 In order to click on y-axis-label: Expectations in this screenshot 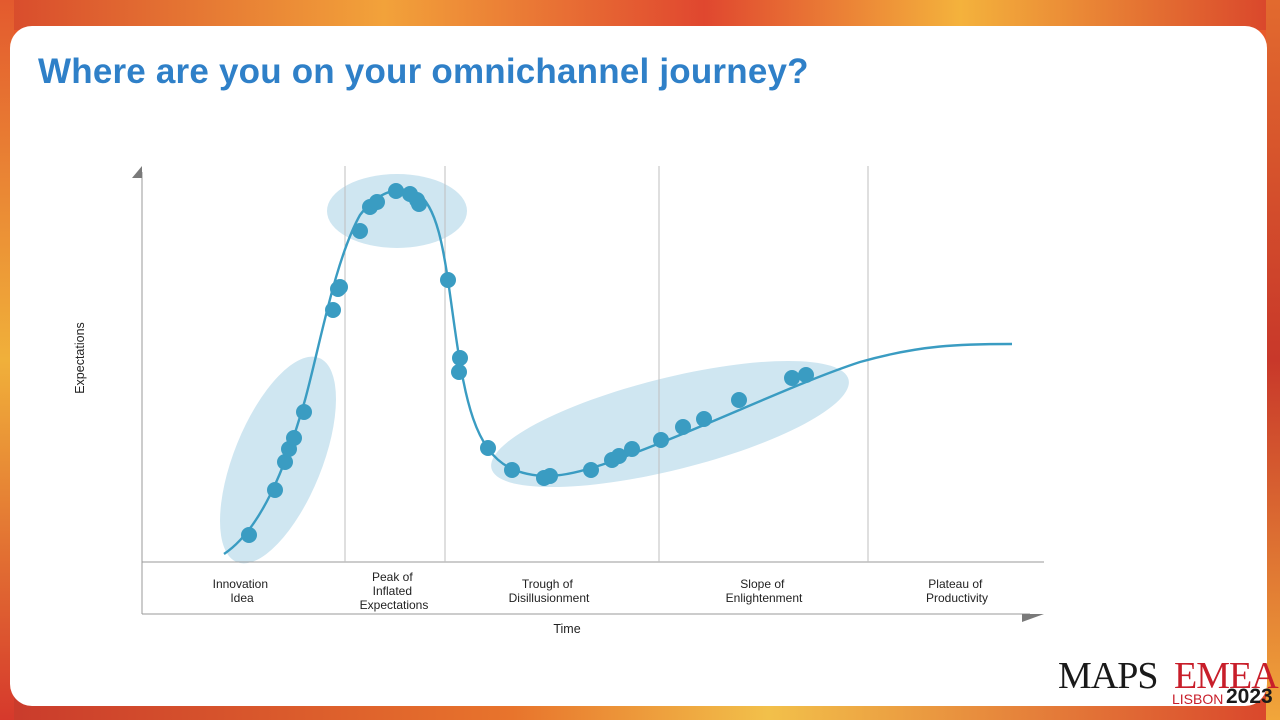, I will do `click(80, 358)`.